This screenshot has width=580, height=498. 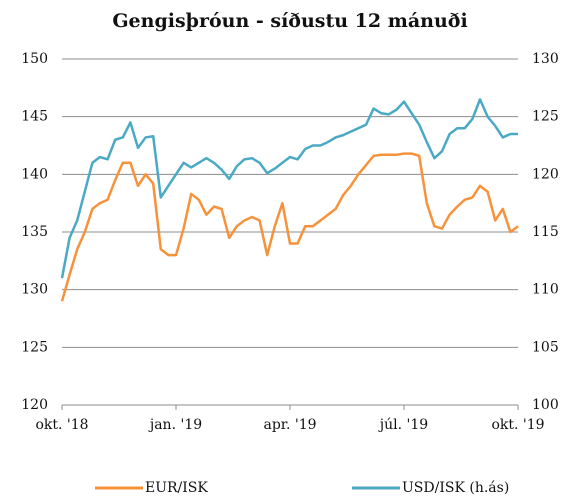 What do you see at coordinates (403, 425) in the screenshot?
I see `x-tick-label: júl. '19` at bounding box center [403, 425].